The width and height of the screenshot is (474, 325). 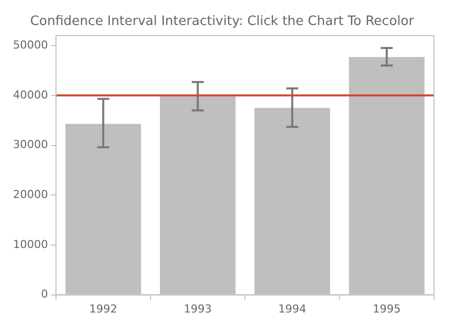 What do you see at coordinates (222, 22) in the screenshot?
I see `chart-title: Confidence Interval Interactivity: Click the Chart To Recolor` at bounding box center [222, 22].